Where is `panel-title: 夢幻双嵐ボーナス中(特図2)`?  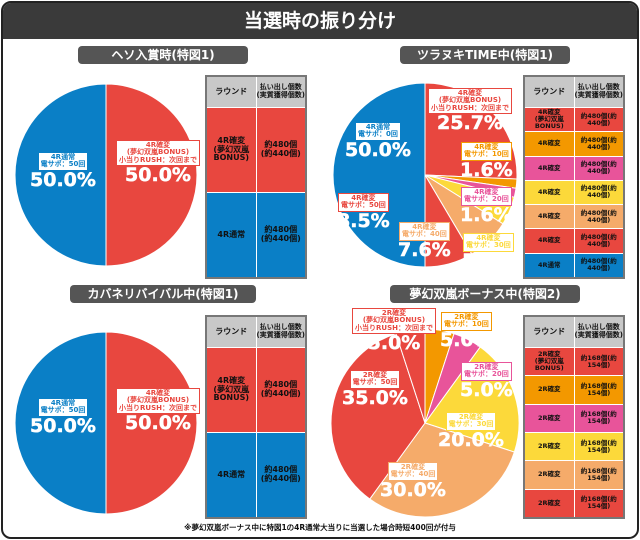 panel-title: 夢幻双嵐ボーナス中(特図2) is located at coordinates (485, 294).